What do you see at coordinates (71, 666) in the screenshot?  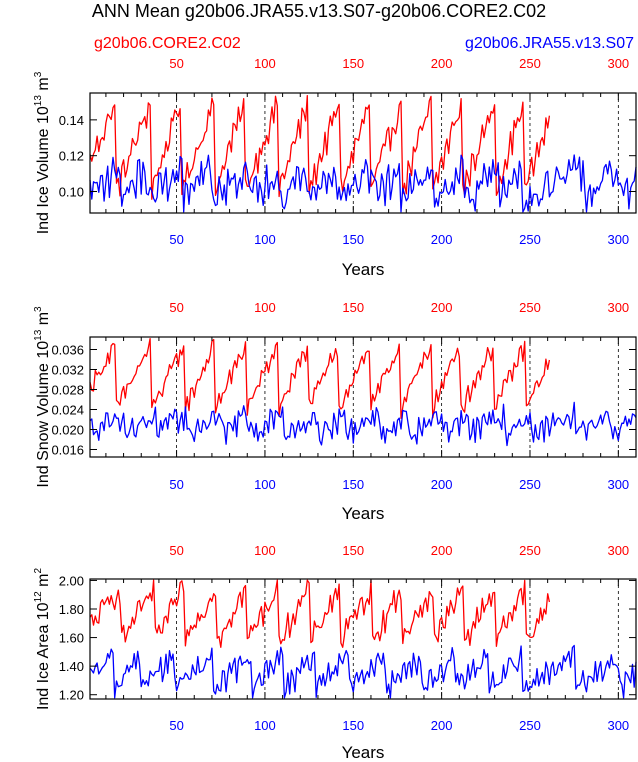 I see `y-tick-label: 1.40` at bounding box center [71, 666].